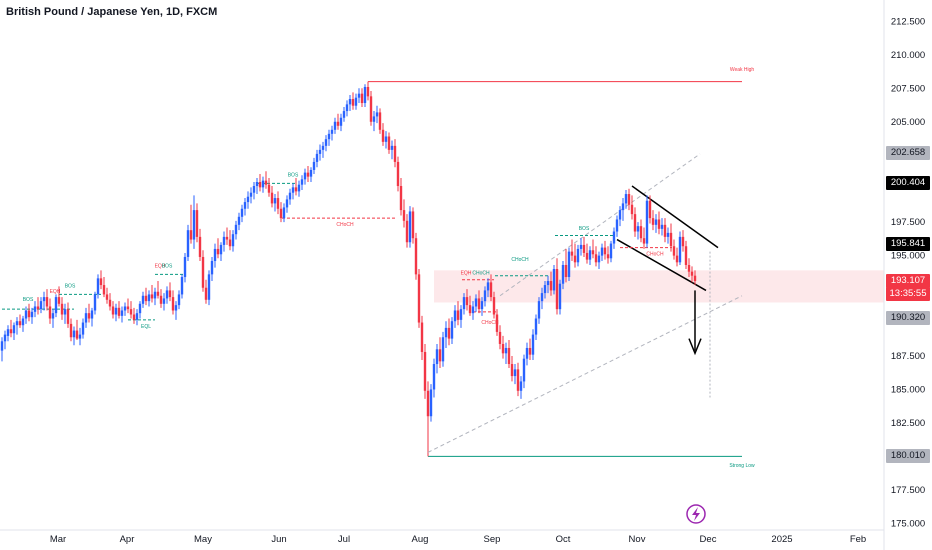 The image size is (932, 550). What do you see at coordinates (742, 70) in the screenshot?
I see `weak-high-label: Weak High` at bounding box center [742, 70].